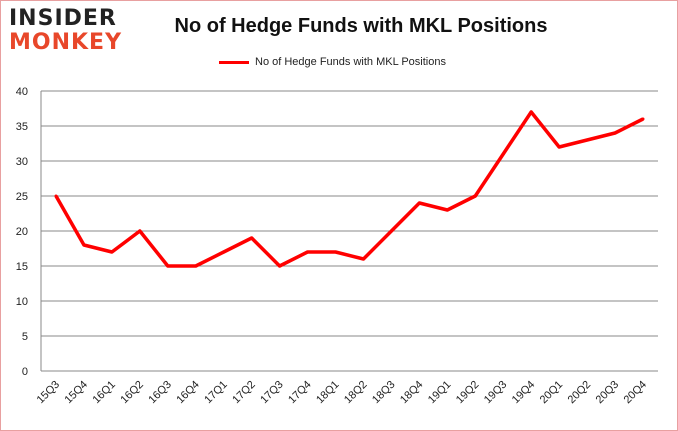  Describe the element at coordinates (77, 393) in the screenshot. I see `x-tick-label: 15Q4` at that location.